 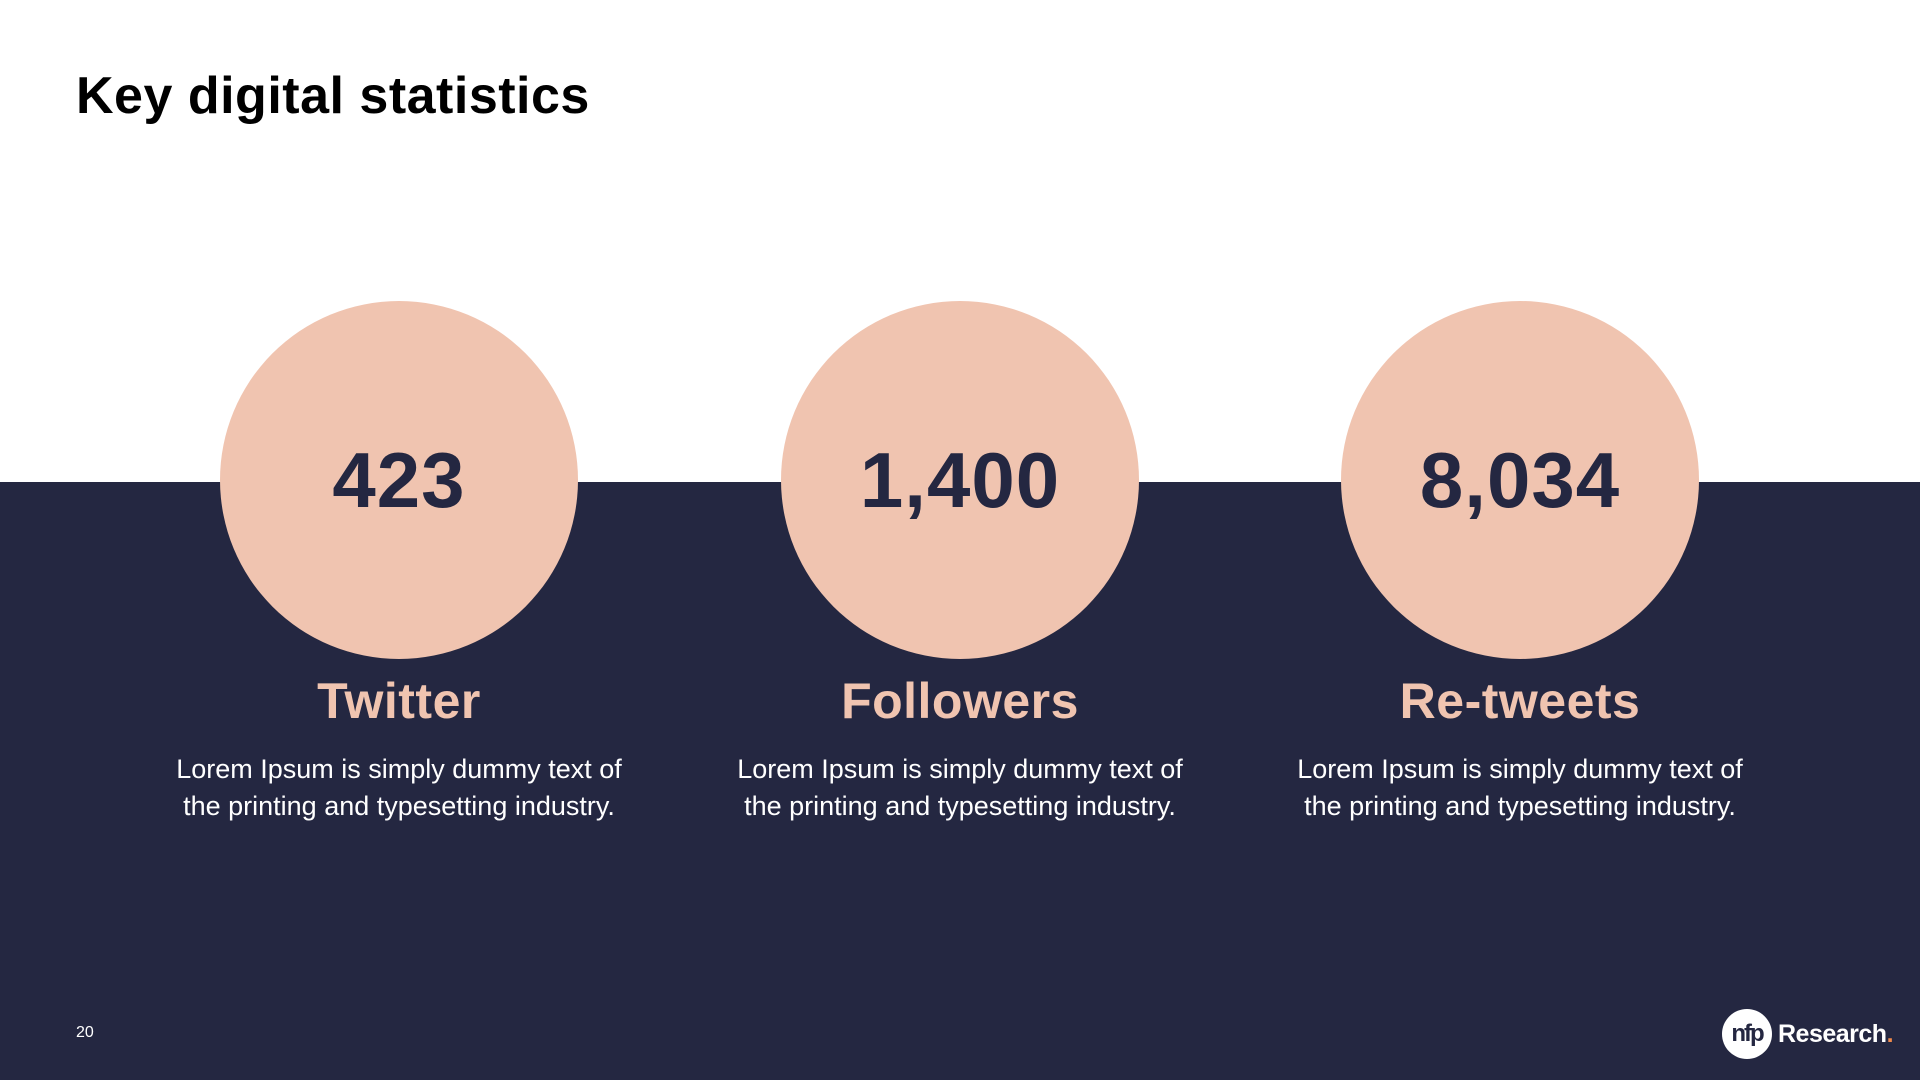 I want to click on stat-value: 1,400, so click(x=960, y=479).